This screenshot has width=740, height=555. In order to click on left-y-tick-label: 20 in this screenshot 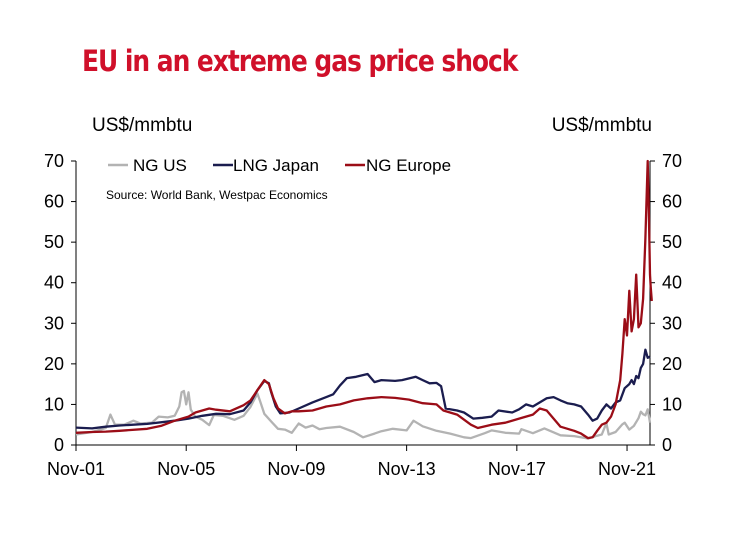, I will do `click(54, 364)`.